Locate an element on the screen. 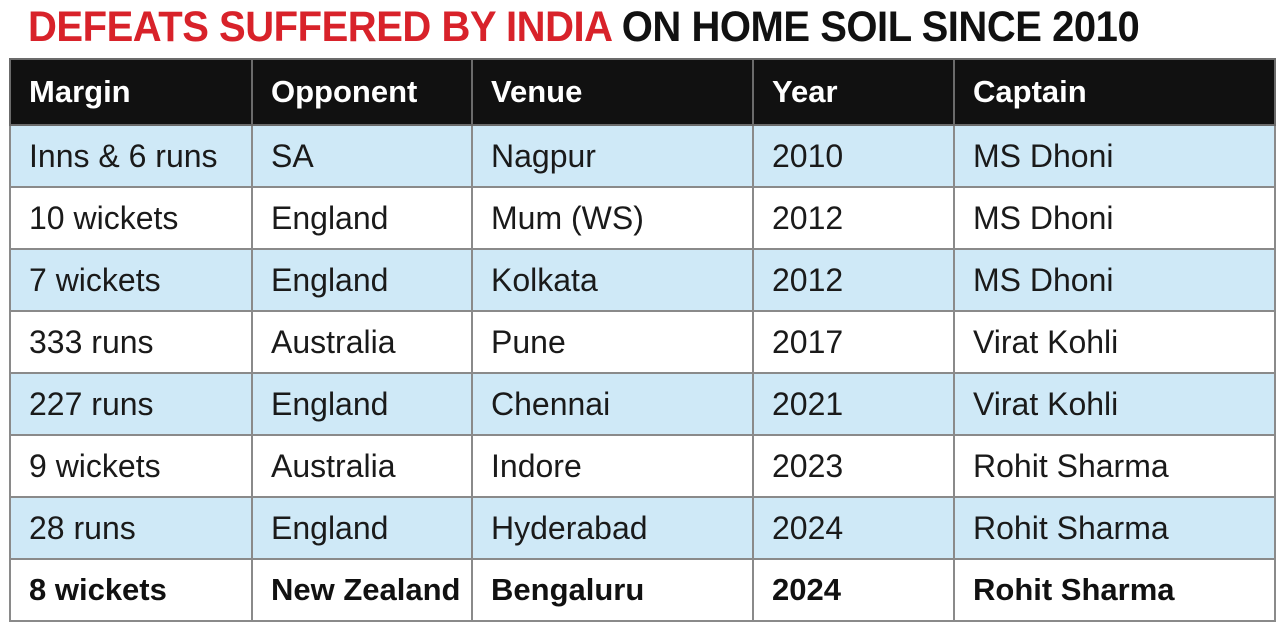  cell-venue: Bengaluru is located at coordinates (612, 590).